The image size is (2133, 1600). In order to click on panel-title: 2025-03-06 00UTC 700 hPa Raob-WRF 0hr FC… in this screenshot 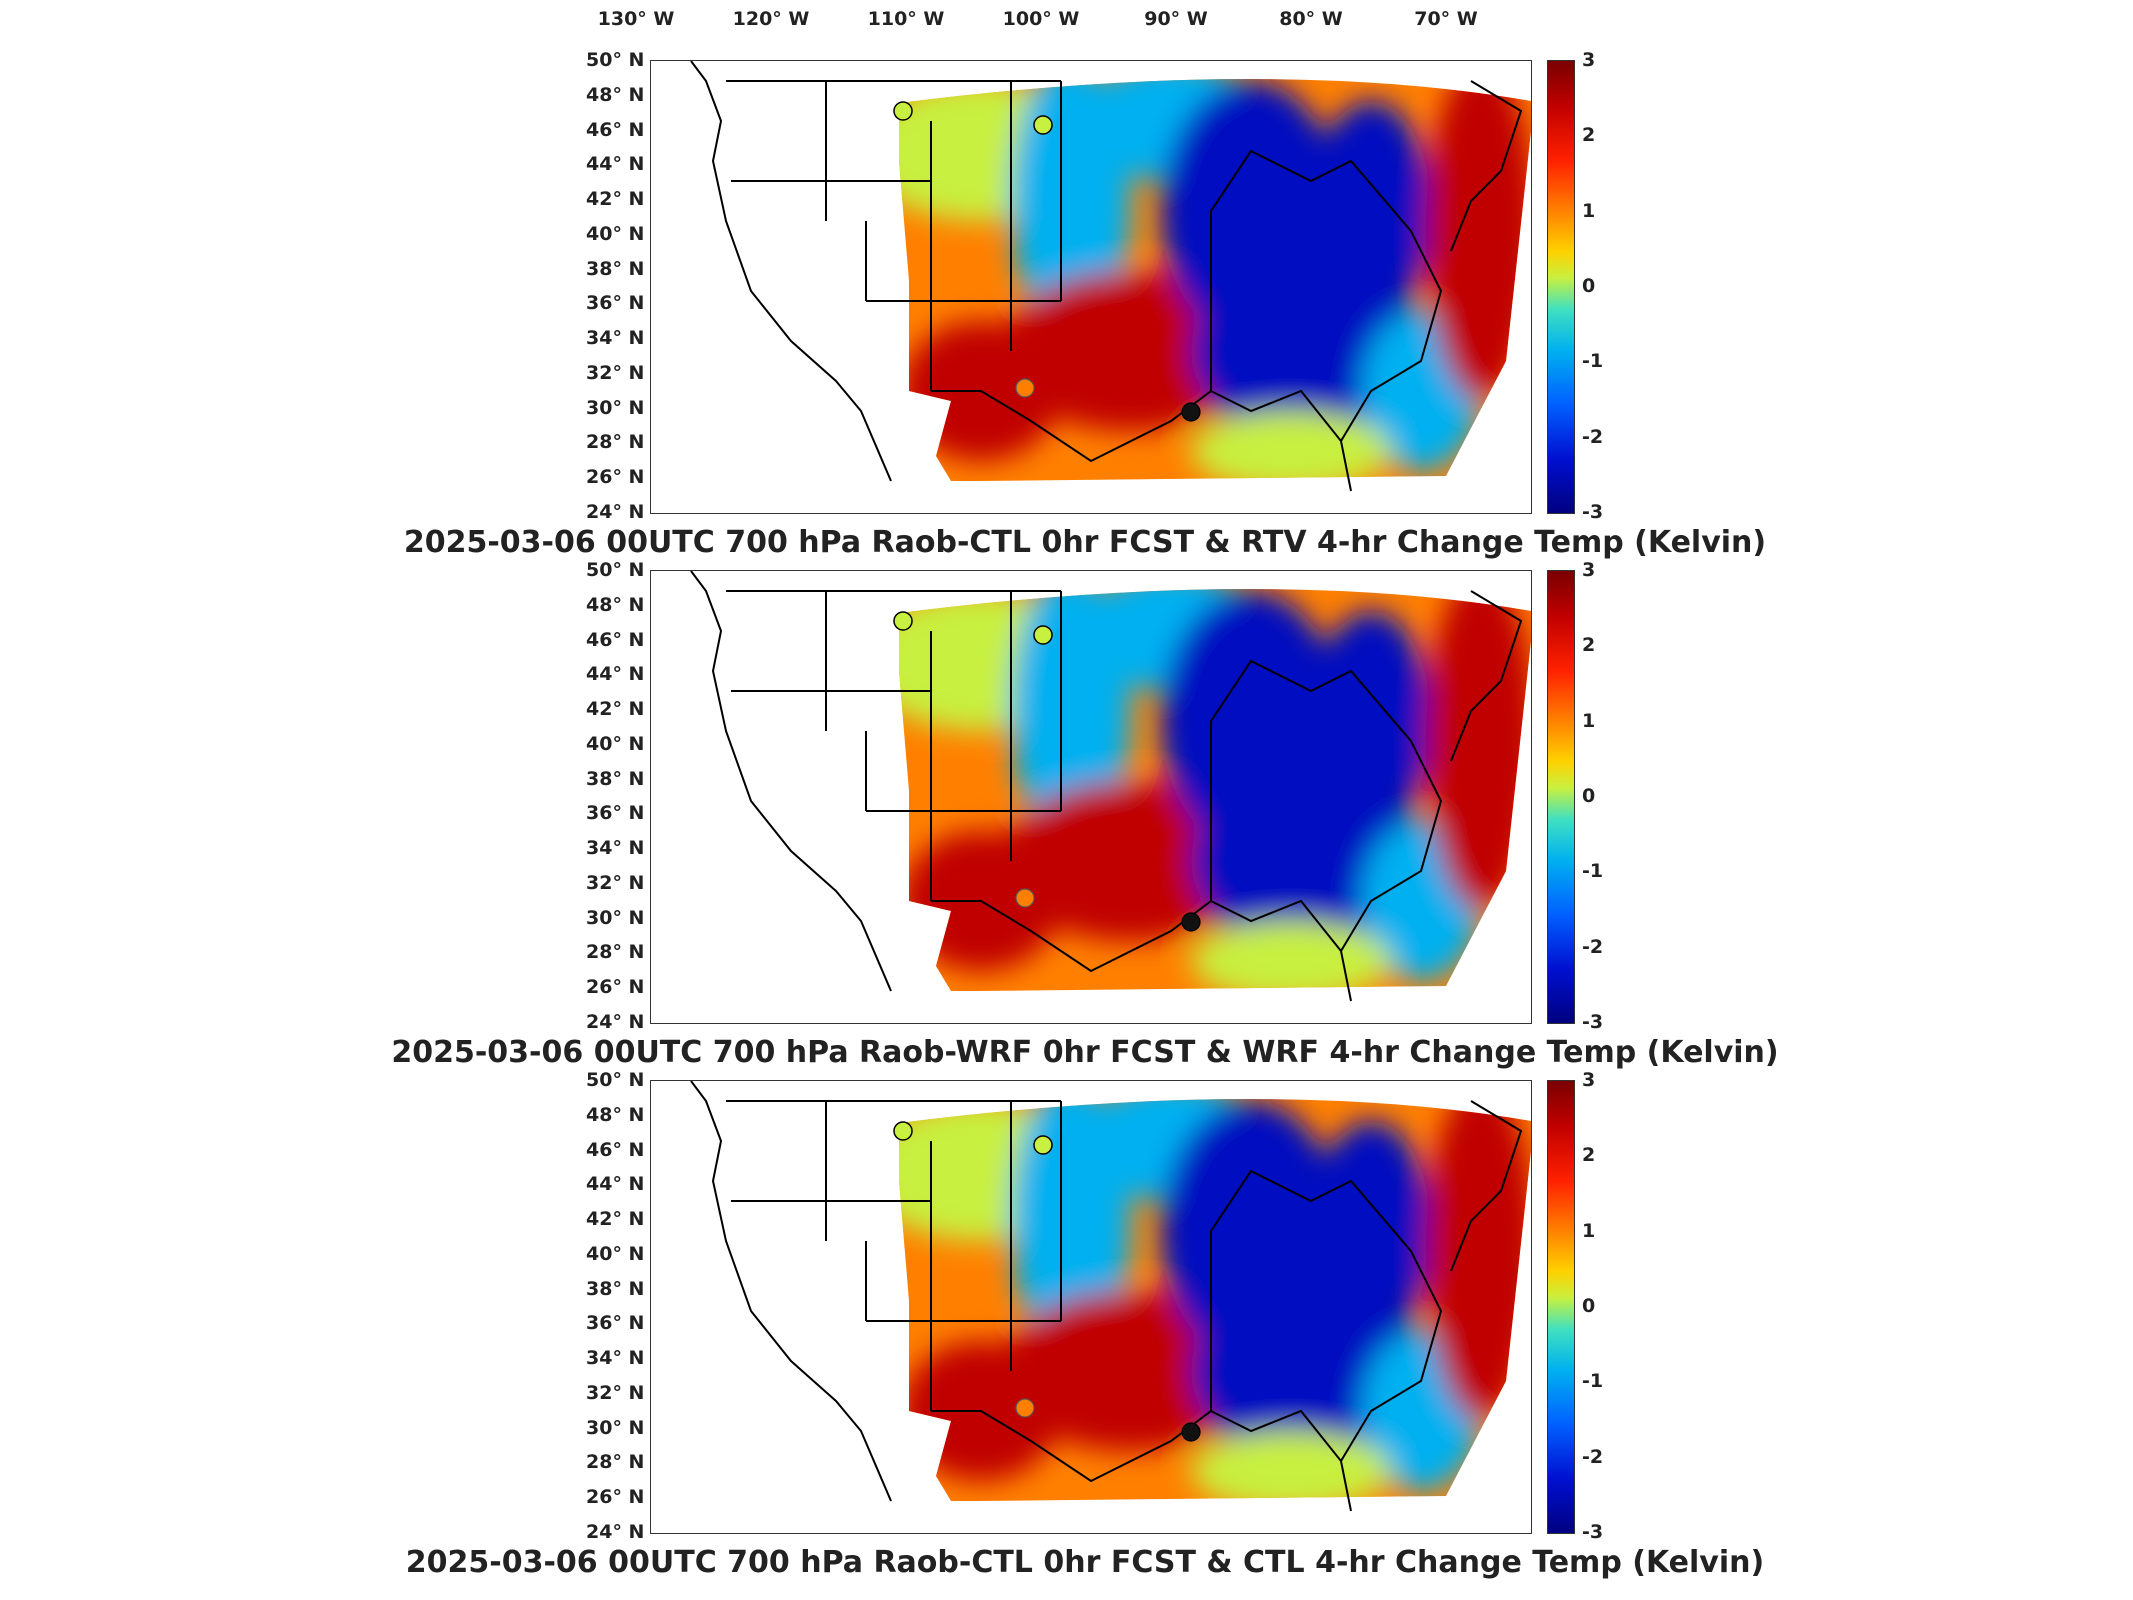, I will do `click(1085, 1052)`.